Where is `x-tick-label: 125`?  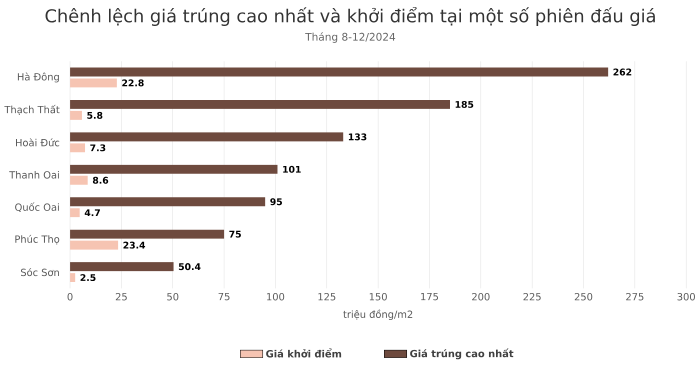 x-tick-label: 125 is located at coordinates (327, 296).